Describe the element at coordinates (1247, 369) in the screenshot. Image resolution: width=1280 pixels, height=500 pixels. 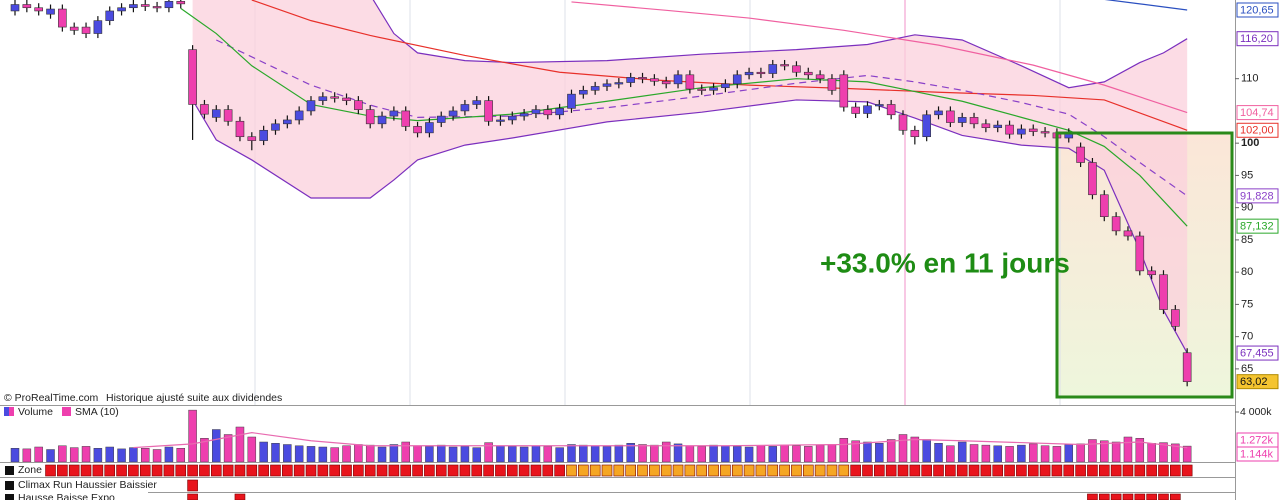
I see `y-tick-label: 65` at that location.